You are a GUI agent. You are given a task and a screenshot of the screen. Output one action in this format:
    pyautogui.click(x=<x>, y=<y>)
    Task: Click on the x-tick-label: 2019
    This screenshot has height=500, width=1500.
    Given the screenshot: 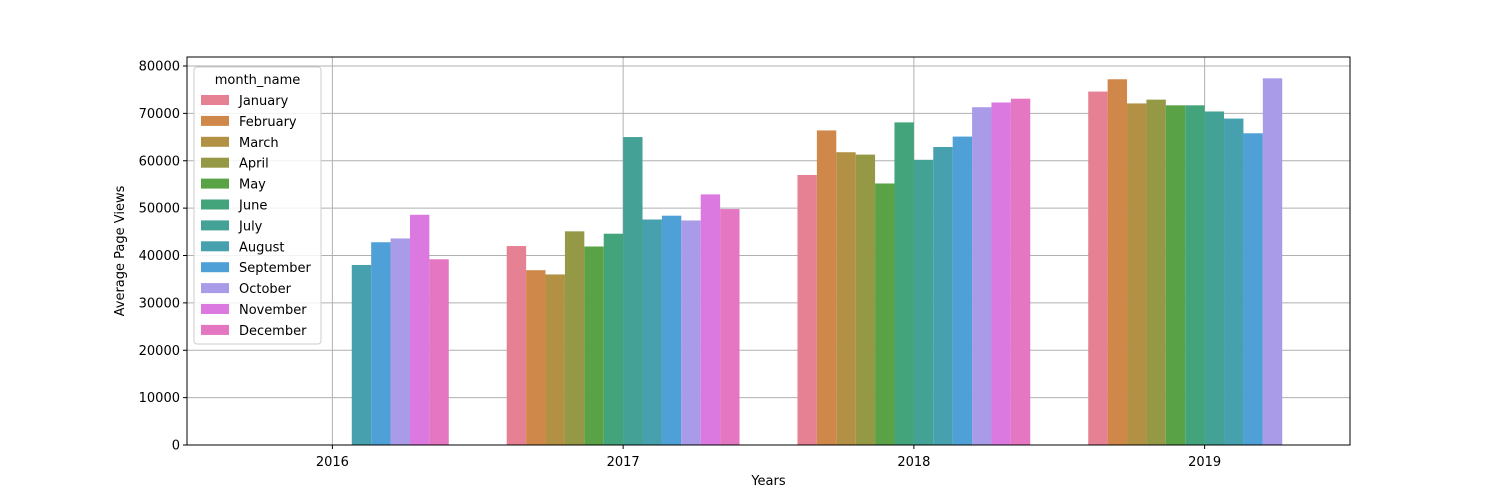 What is the action you would take?
    pyautogui.click(x=1204, y=462)
    